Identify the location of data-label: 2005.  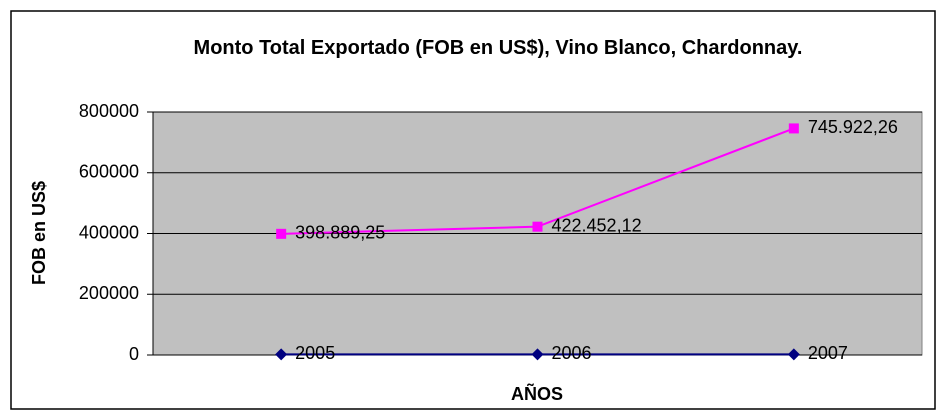
(315, 353).